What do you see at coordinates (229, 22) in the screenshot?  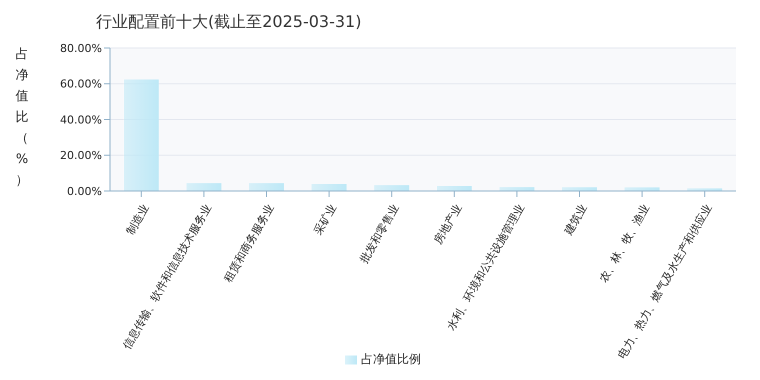 I see `chart-title: 行业配置前十大(截止至2025-03-31)` at bounding box center [229, 22].